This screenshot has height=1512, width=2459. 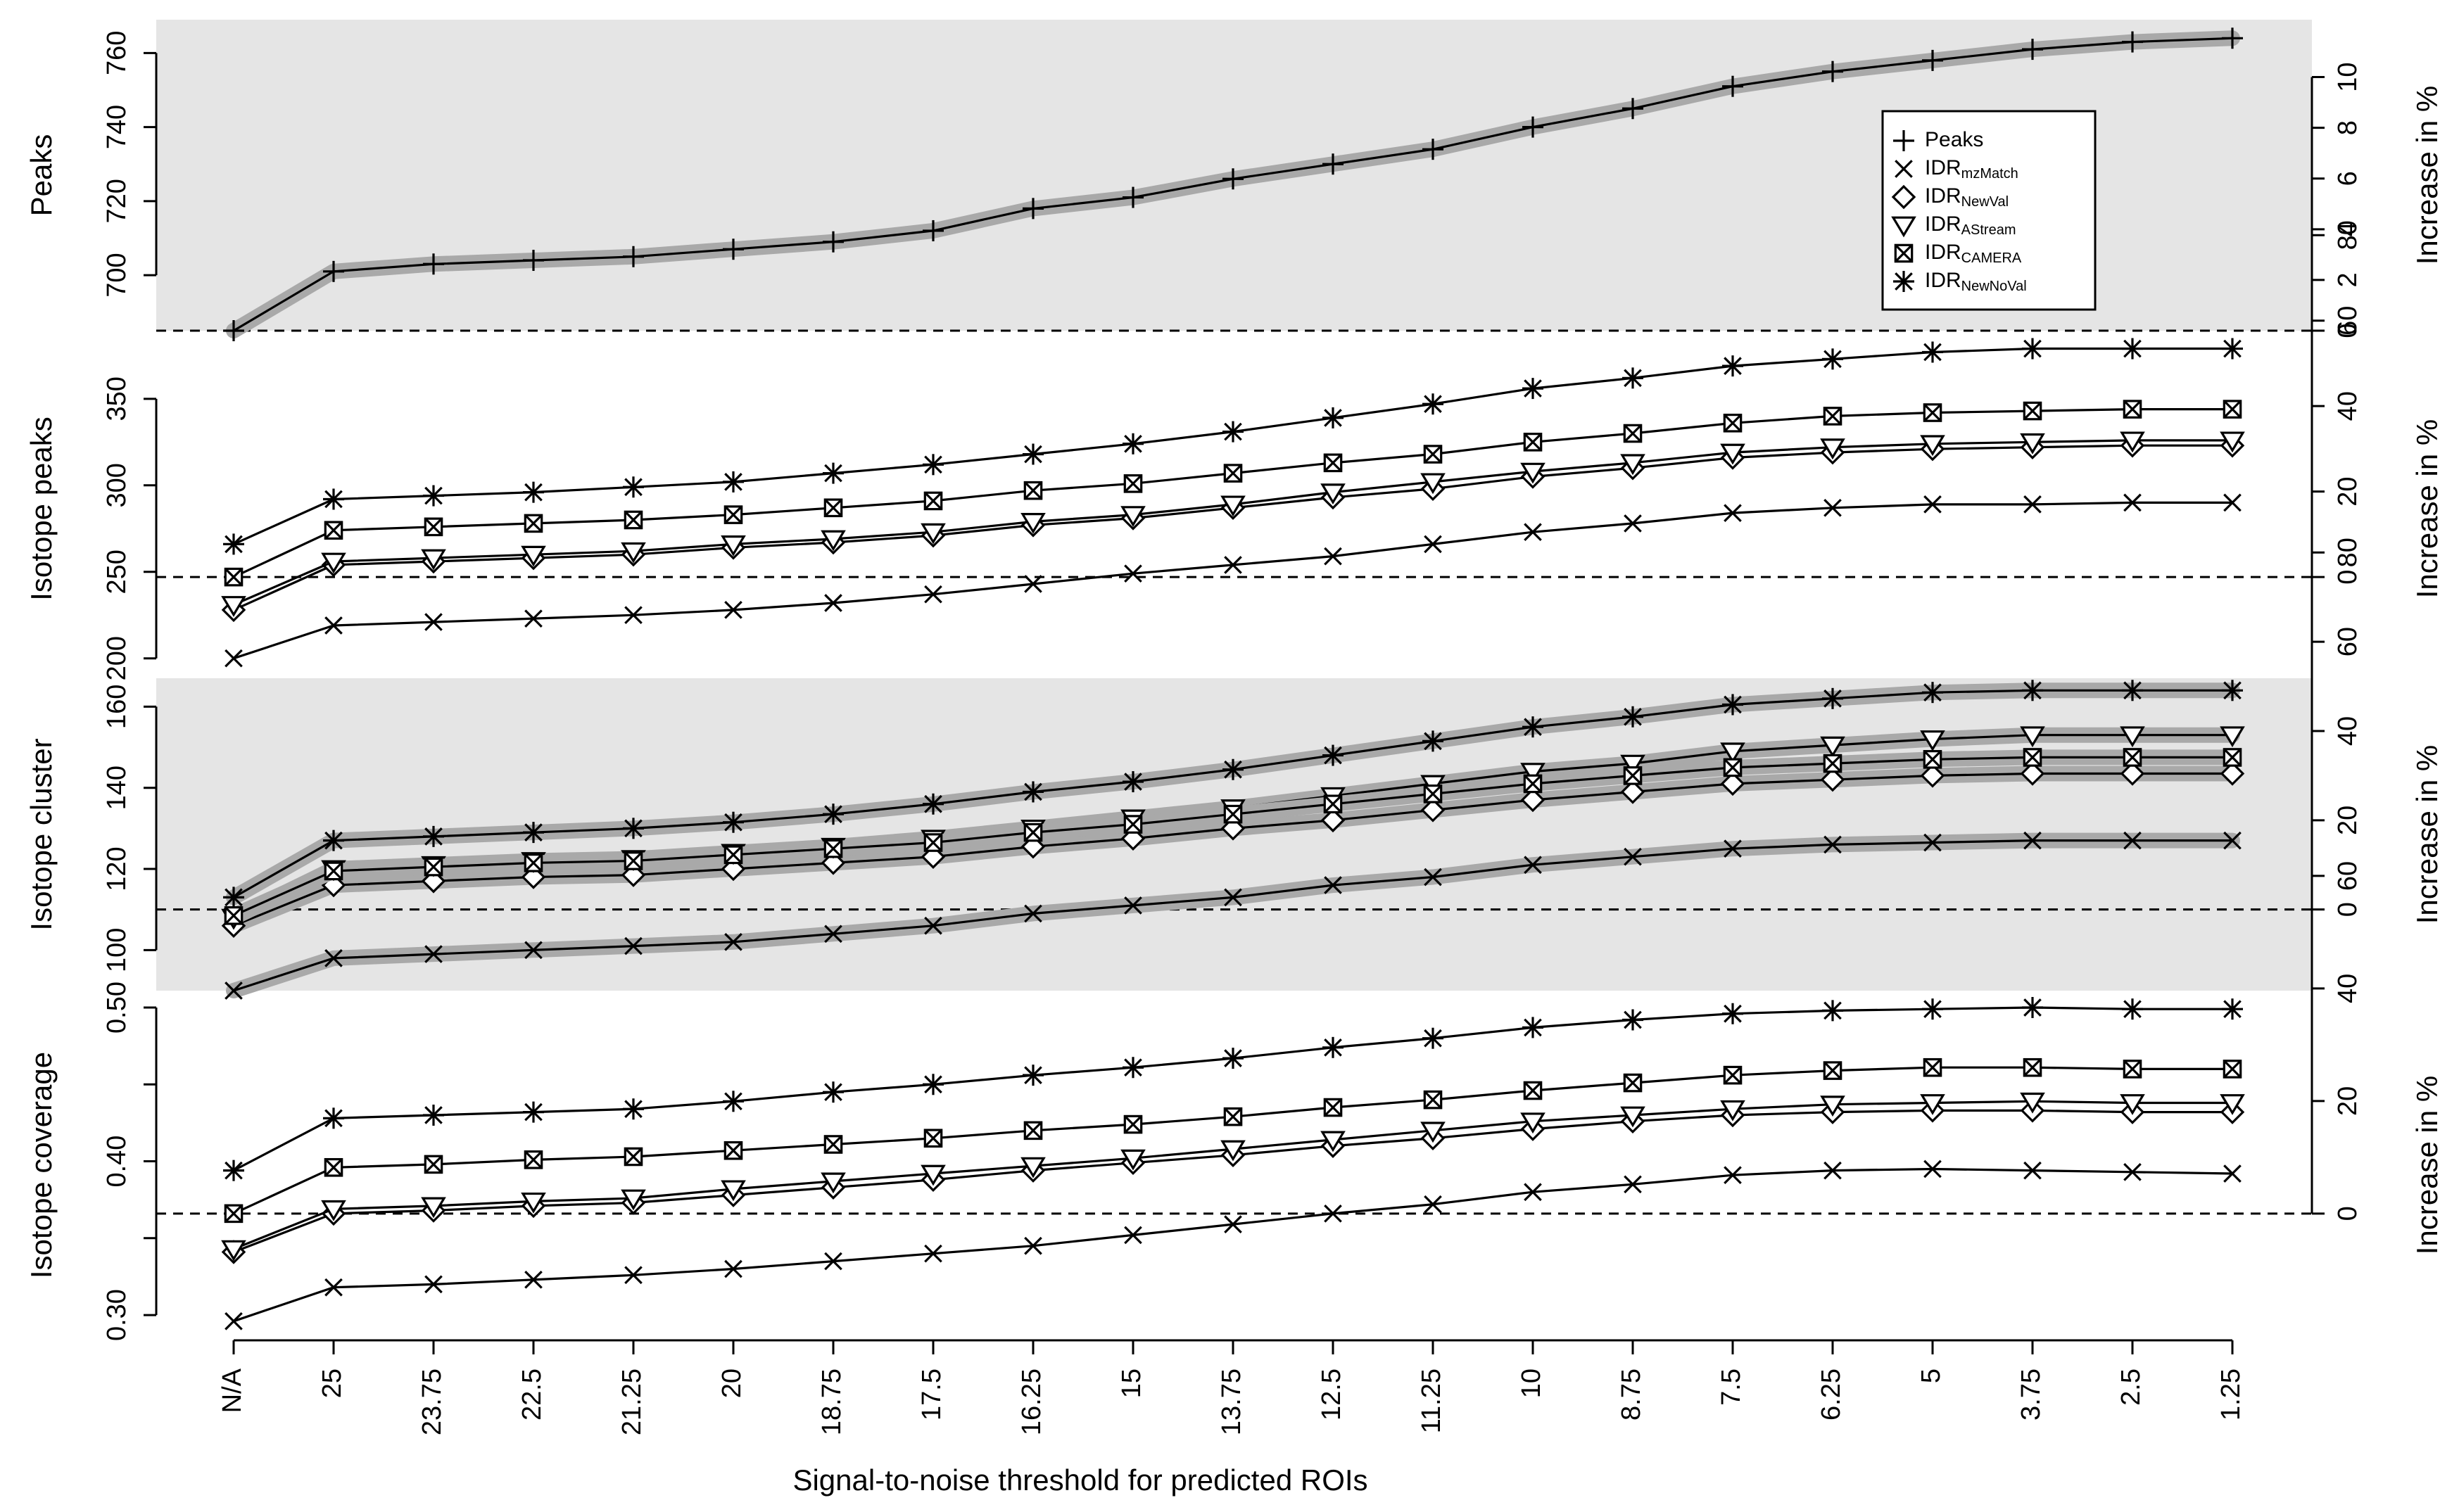 I want to click on y-axis-label: Peaks, so click(x=41, y=175).